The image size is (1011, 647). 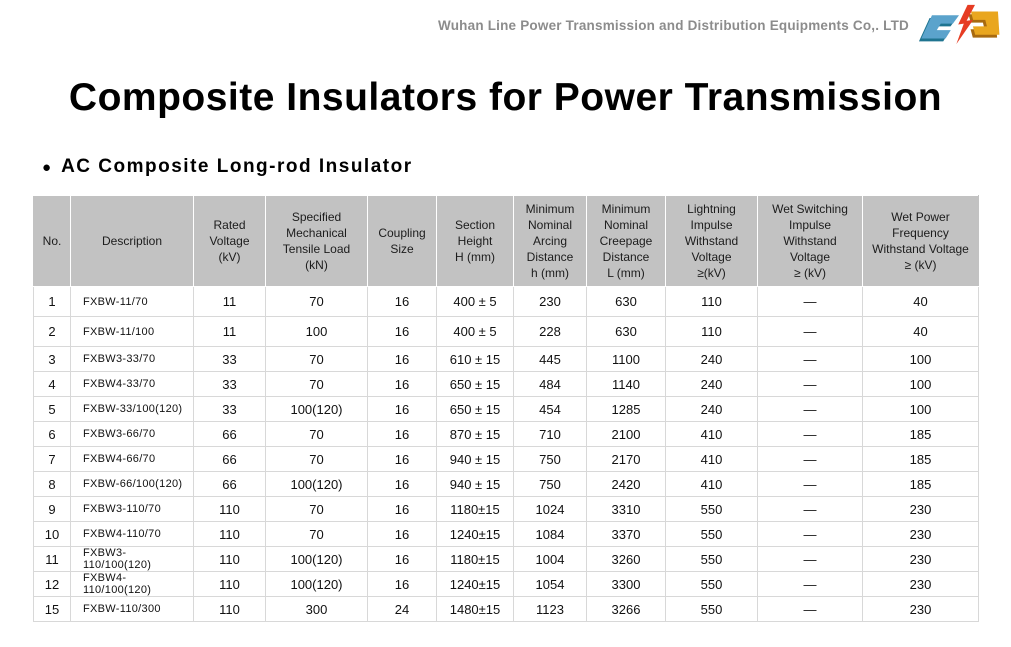 I want to click on description-cell: FXBW-110/300, so click(x=132, y=609).